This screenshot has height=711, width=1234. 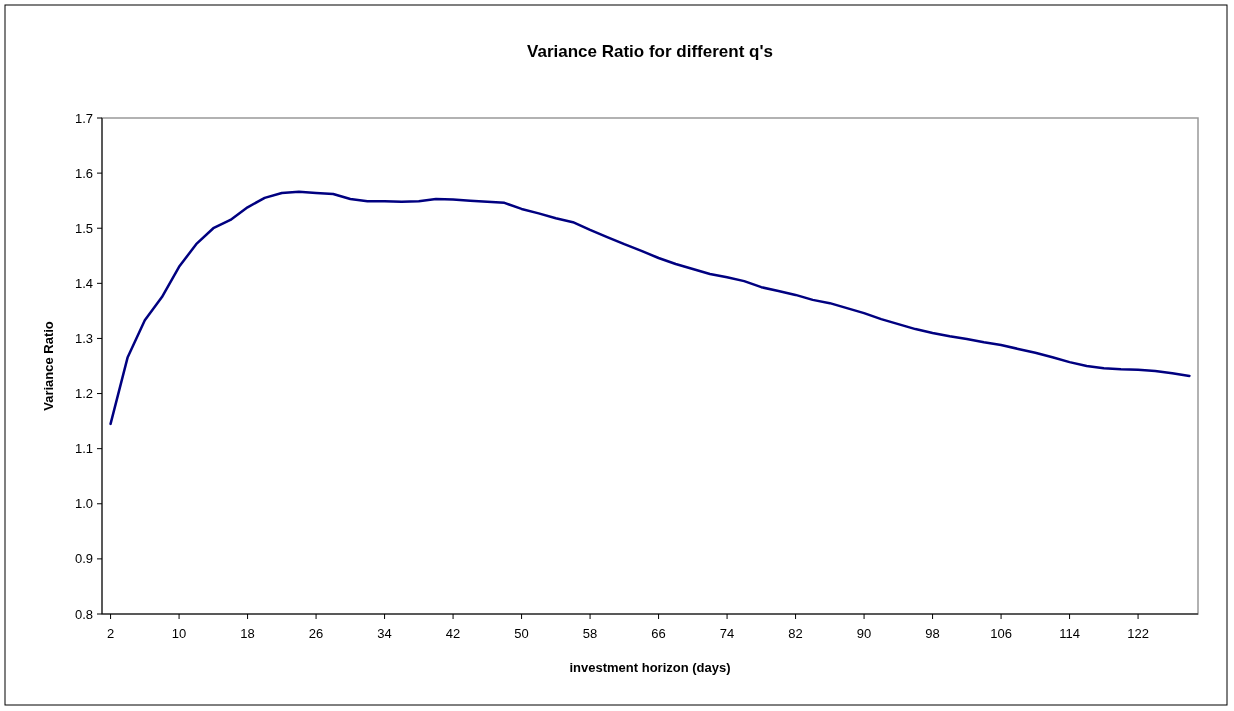 I want to click on x-tick-label: 50, so click(x=521, y=633).